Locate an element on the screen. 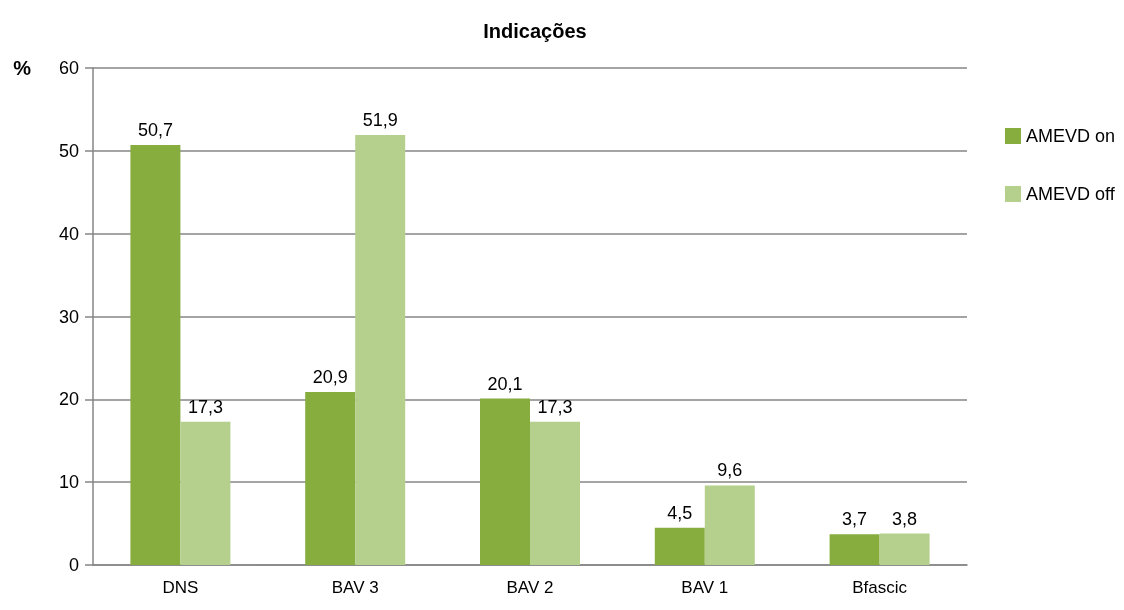 This screenshot has height=610, width=1124. data-label: 50,7 is located at coordinates (155, 130).